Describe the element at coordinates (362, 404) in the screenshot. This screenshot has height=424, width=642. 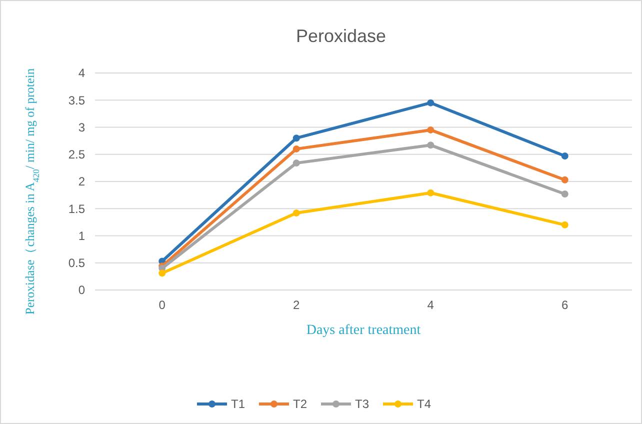
I see `legend-label: T3` at that location.